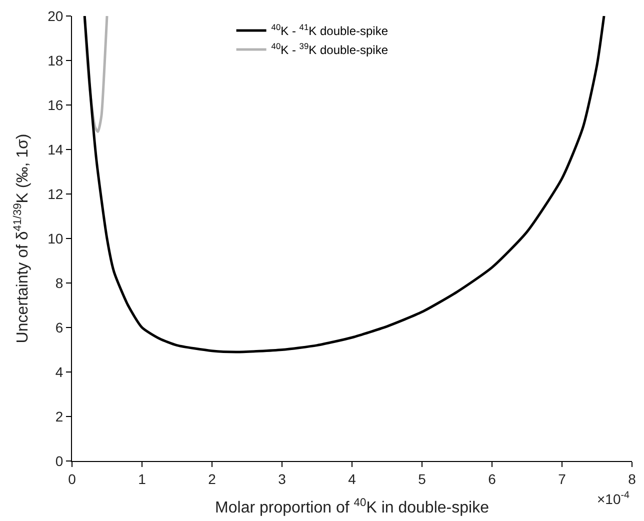 This screenshot has height=521, width=644. Describe the element at coordinates (56, 104) in the screenshot. I see `y-tick-label: 16` at that location.